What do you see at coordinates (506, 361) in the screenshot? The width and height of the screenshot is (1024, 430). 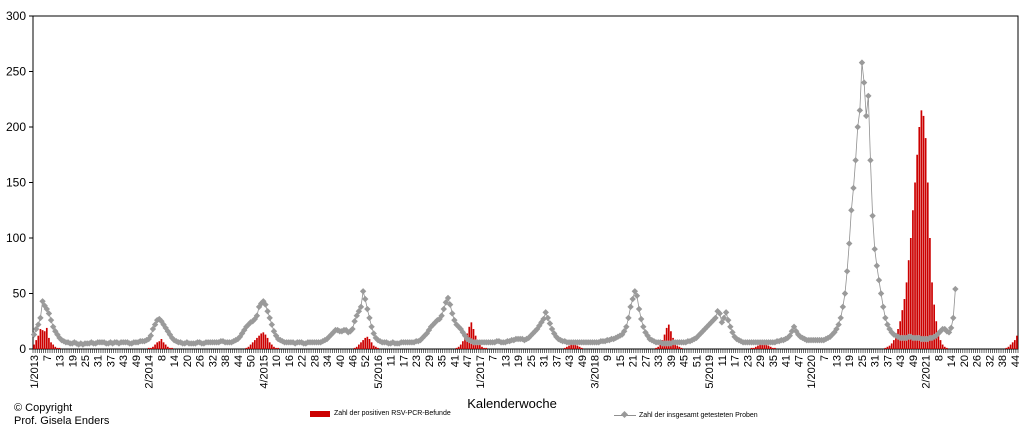 I see `x-tick-label: 13` at bounding box center [506, 361].